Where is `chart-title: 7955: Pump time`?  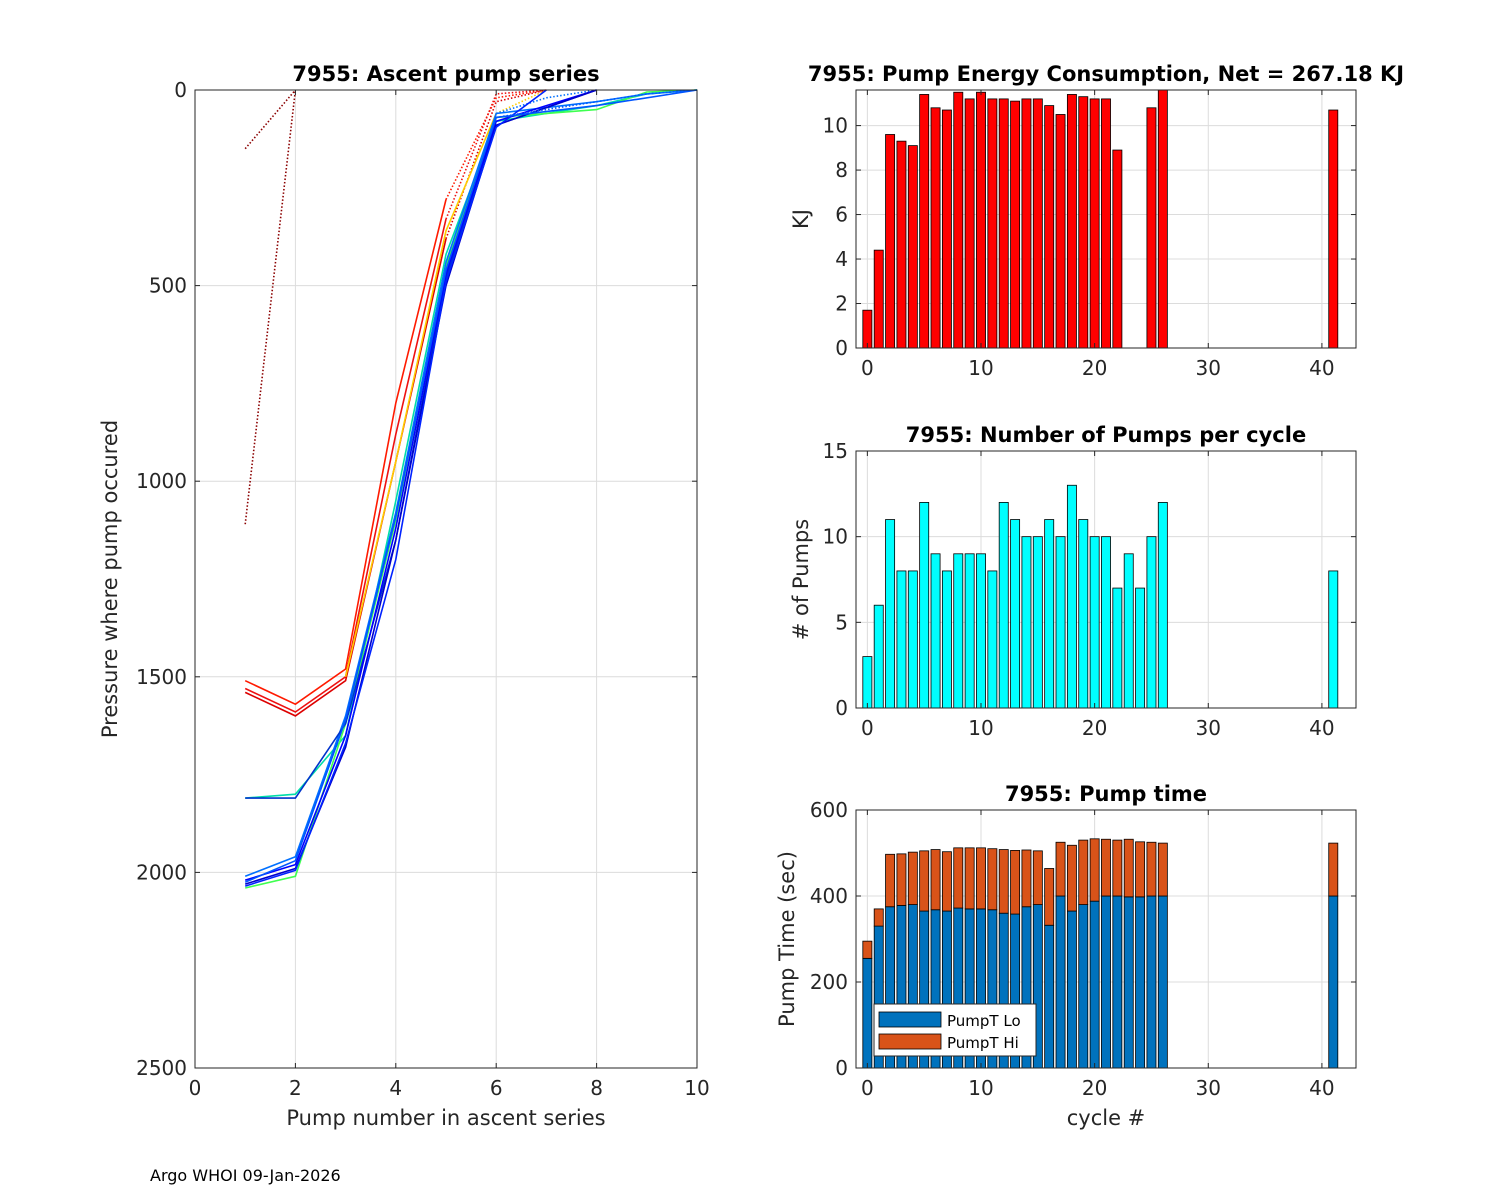 chart-title: 7955: Pump time is located at coordinates (1106, 794).